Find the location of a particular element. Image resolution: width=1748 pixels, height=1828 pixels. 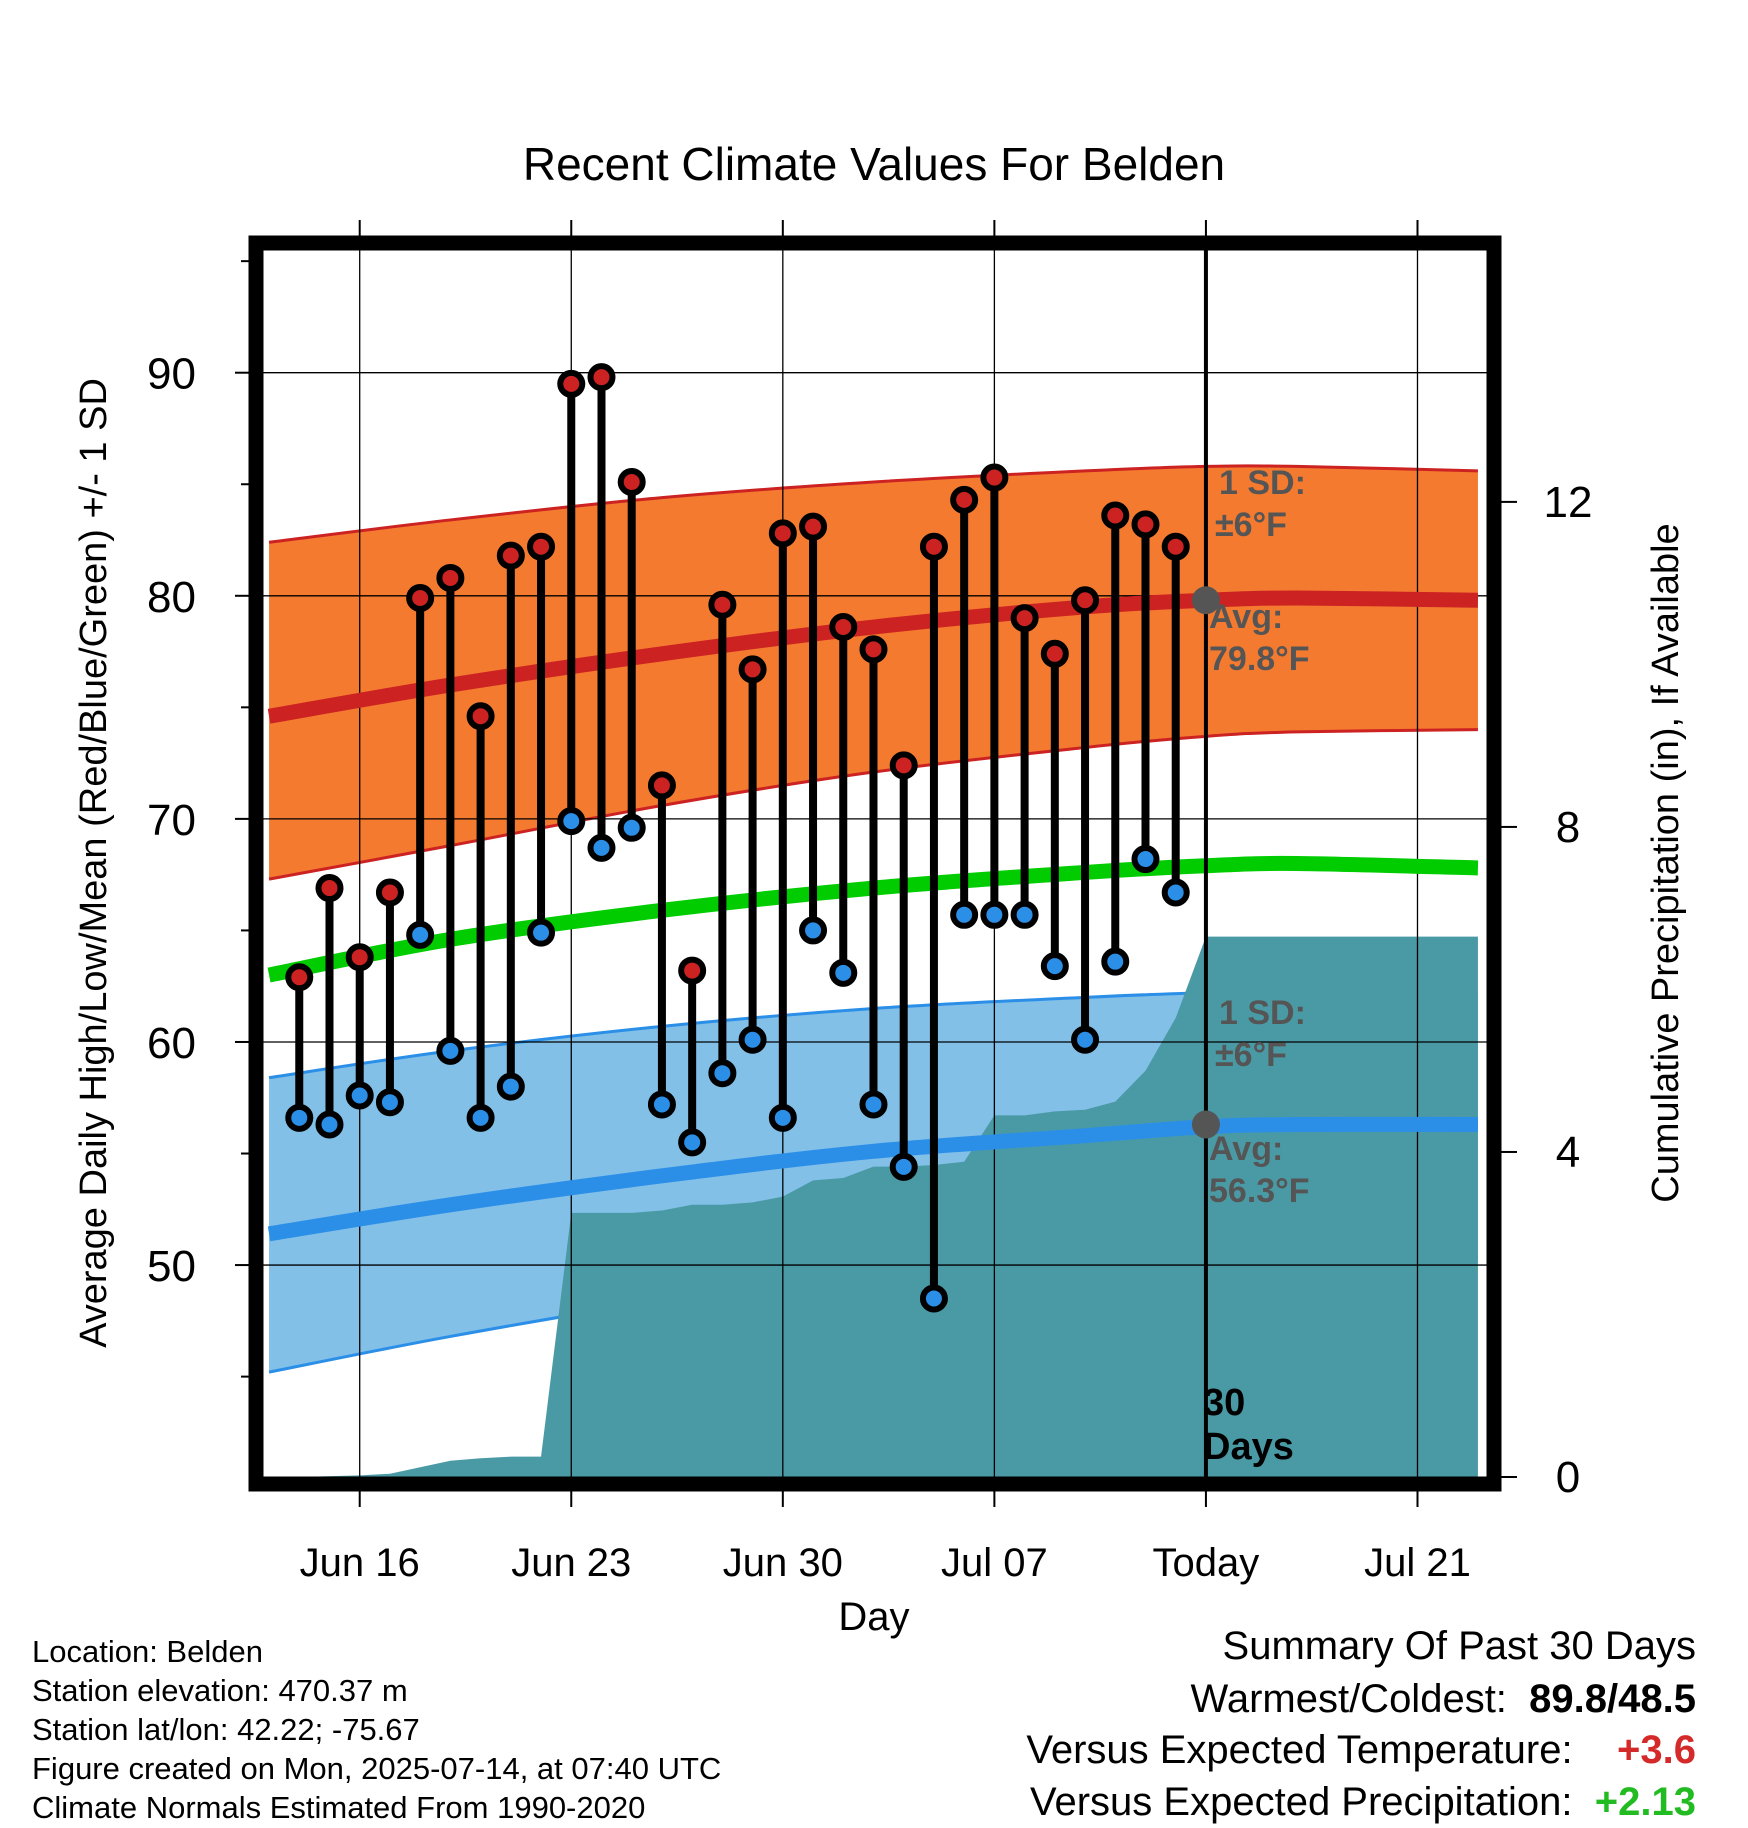

summary-temp: Versus Expected Temperature: +3.6 is located at coordinates (1361, 1750).